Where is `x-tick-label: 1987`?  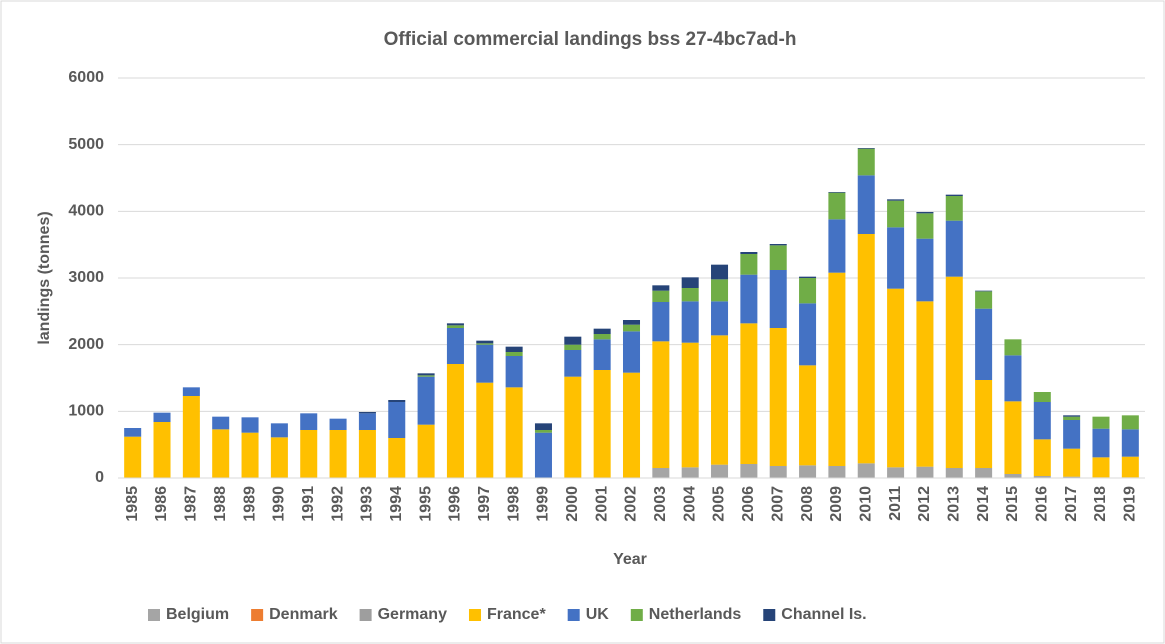 x-tick-label: 1987 is located at coordinates (191, 504).